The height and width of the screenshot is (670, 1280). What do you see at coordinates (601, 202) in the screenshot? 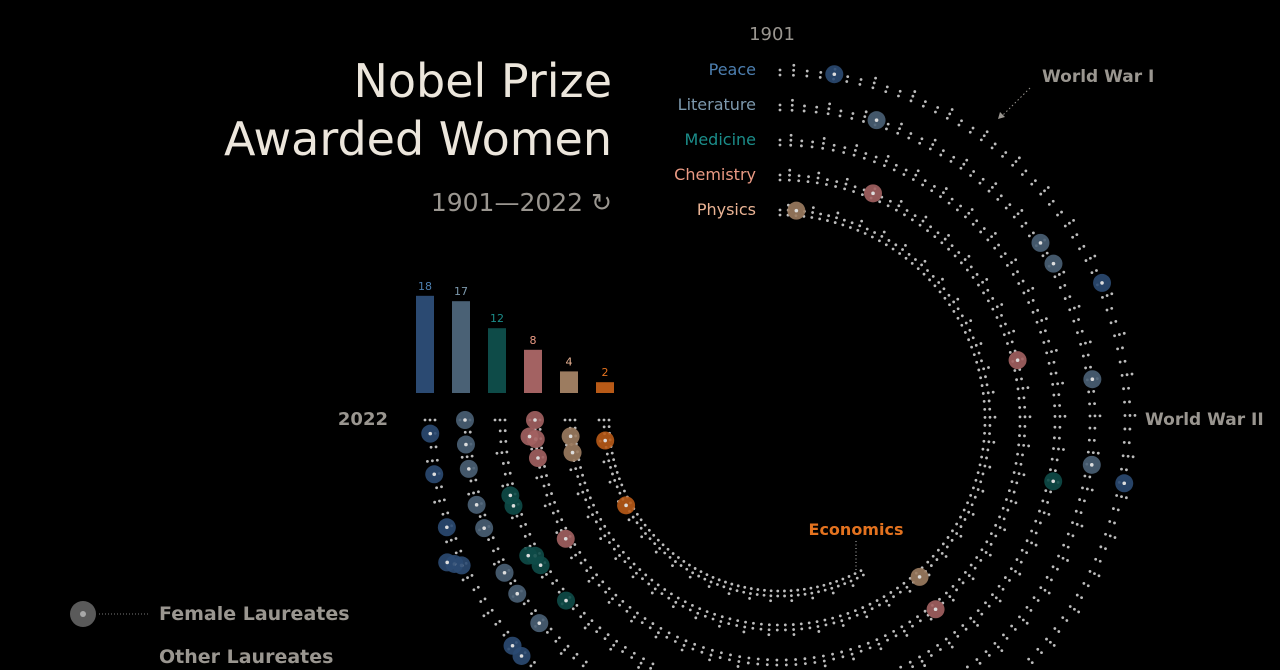
I see `replay-icon: ↻` at bounding box center [601, 202].